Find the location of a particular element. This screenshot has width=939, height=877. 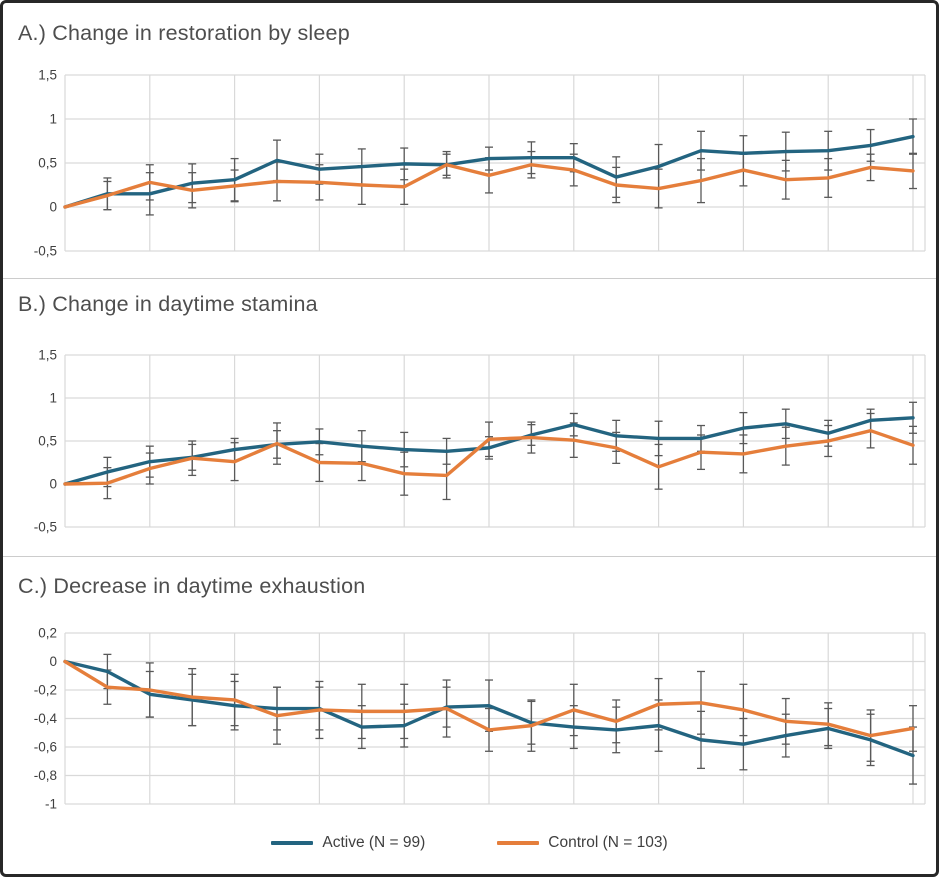

legend-label-active: Active (N = 99) is located at coordinates (374, 842).